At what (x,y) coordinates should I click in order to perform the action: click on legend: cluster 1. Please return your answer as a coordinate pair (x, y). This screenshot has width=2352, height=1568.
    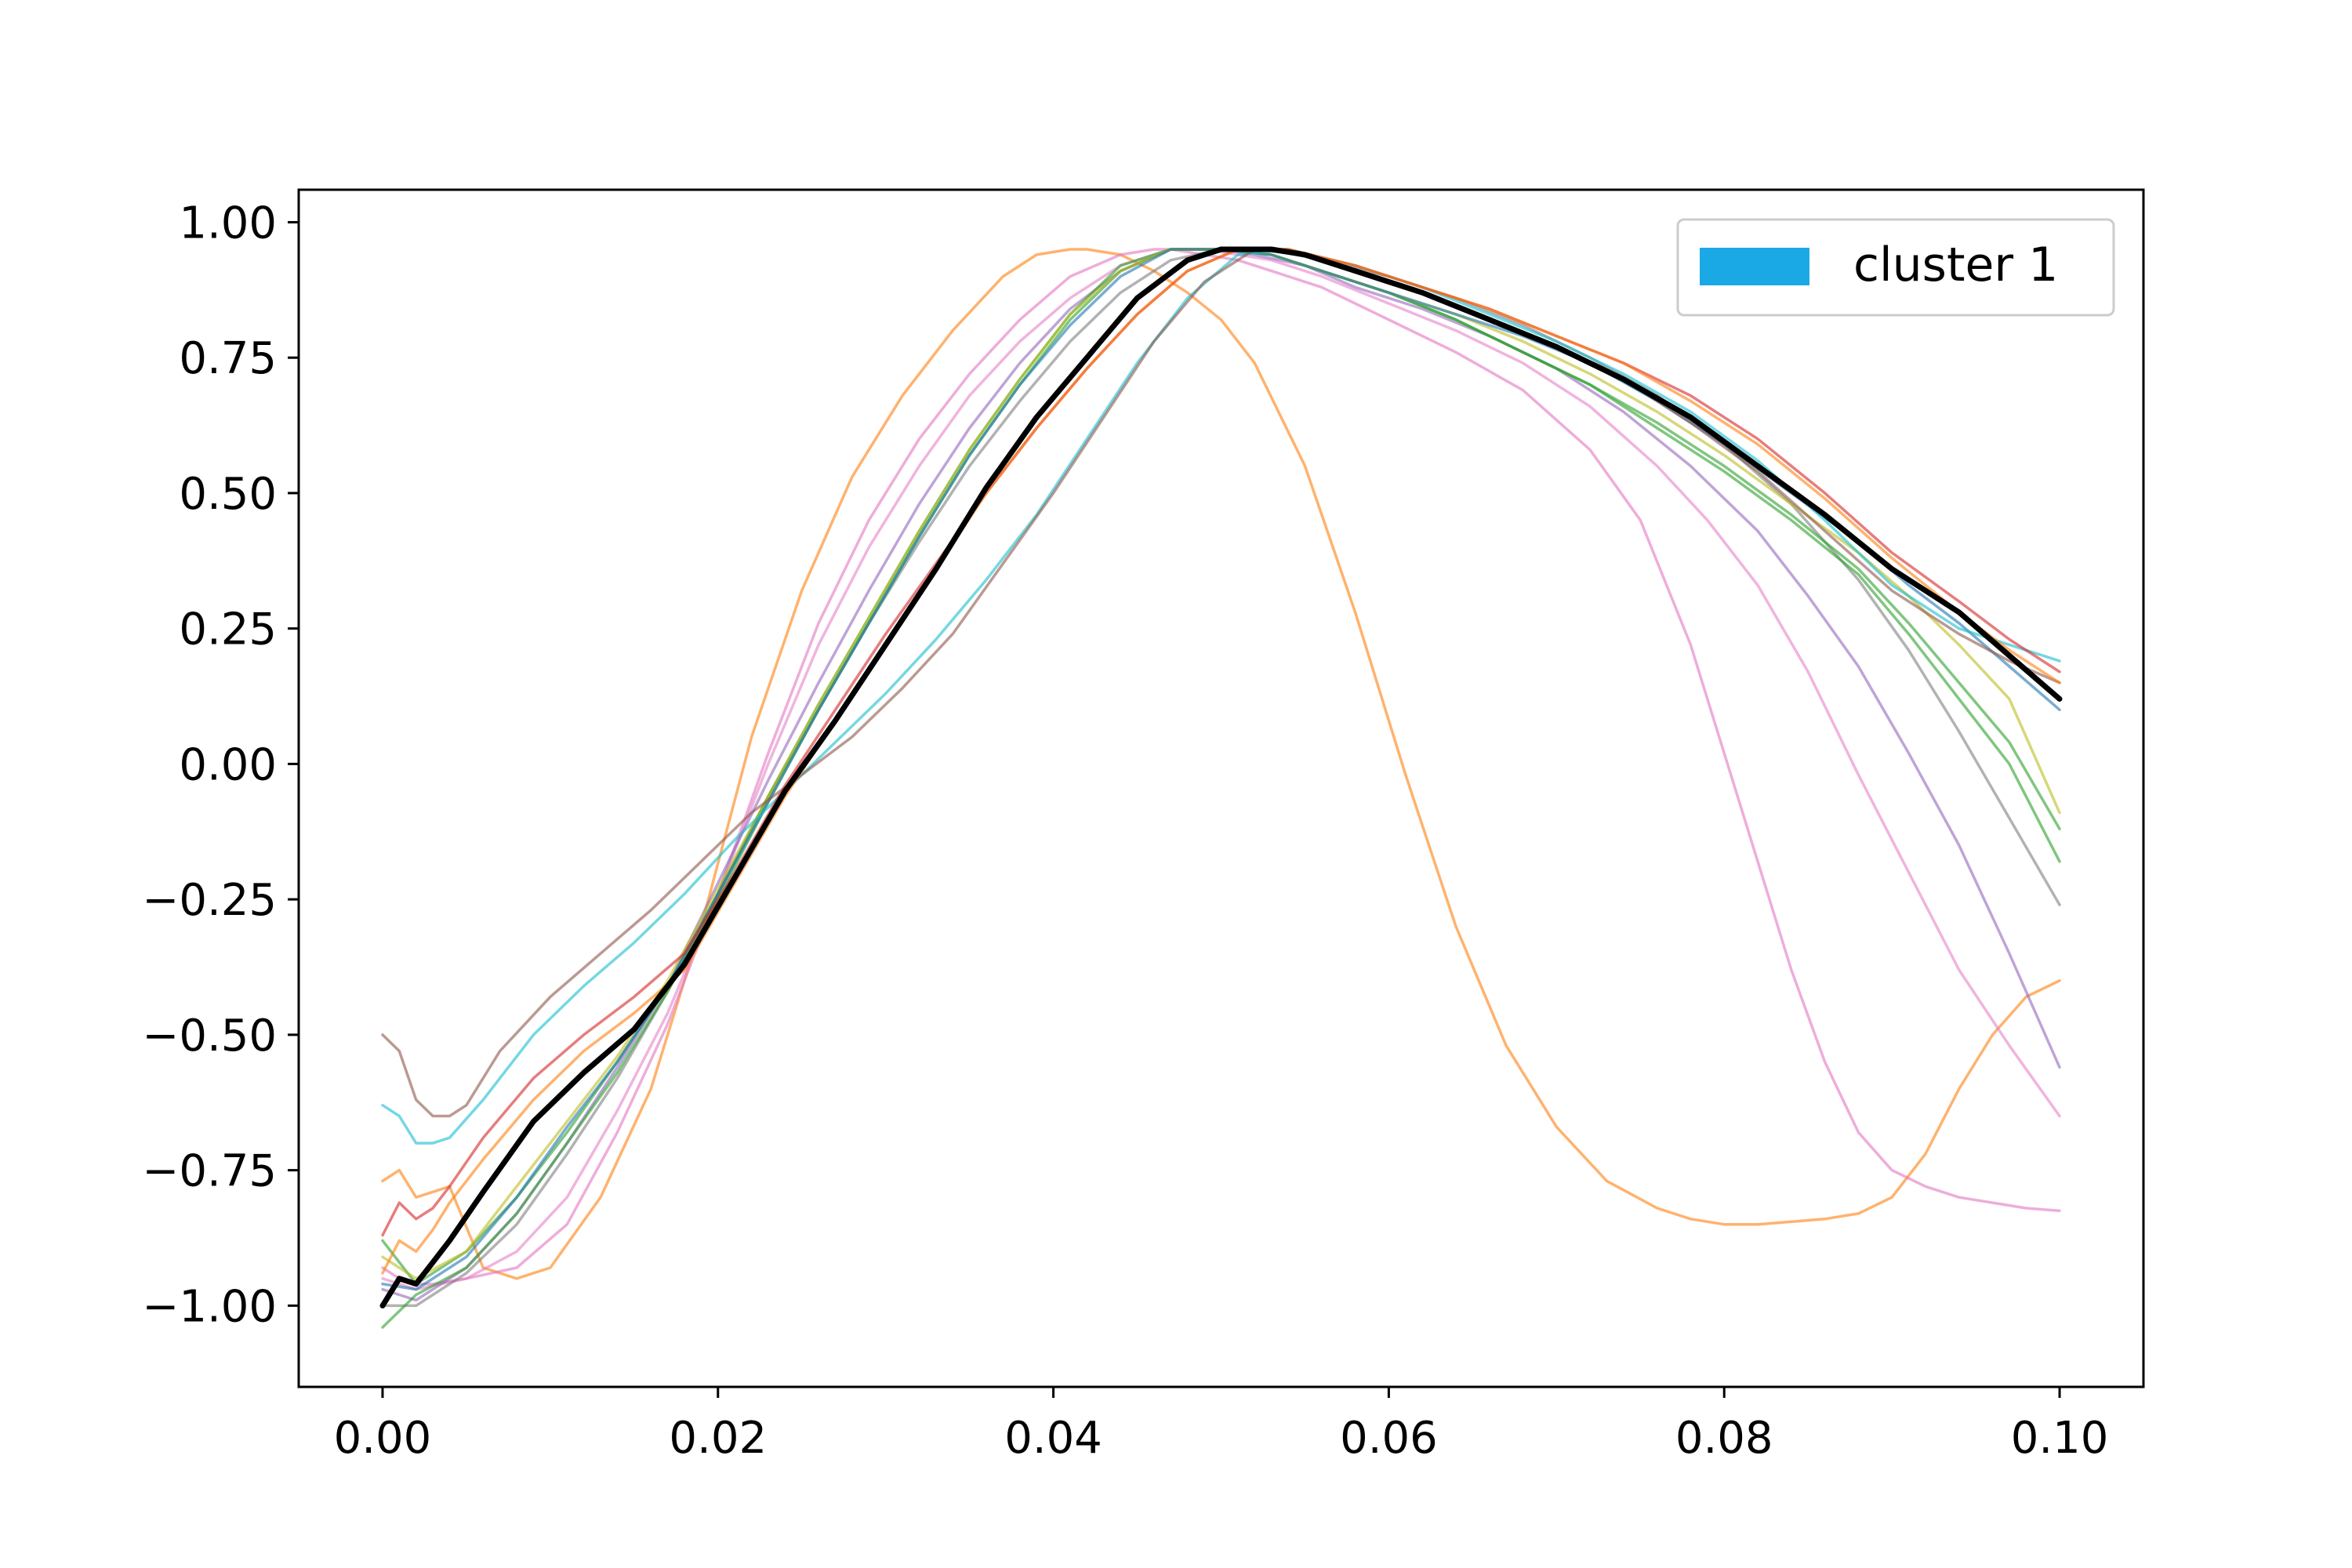
    Looking at the image, I should click on (1895, 267).